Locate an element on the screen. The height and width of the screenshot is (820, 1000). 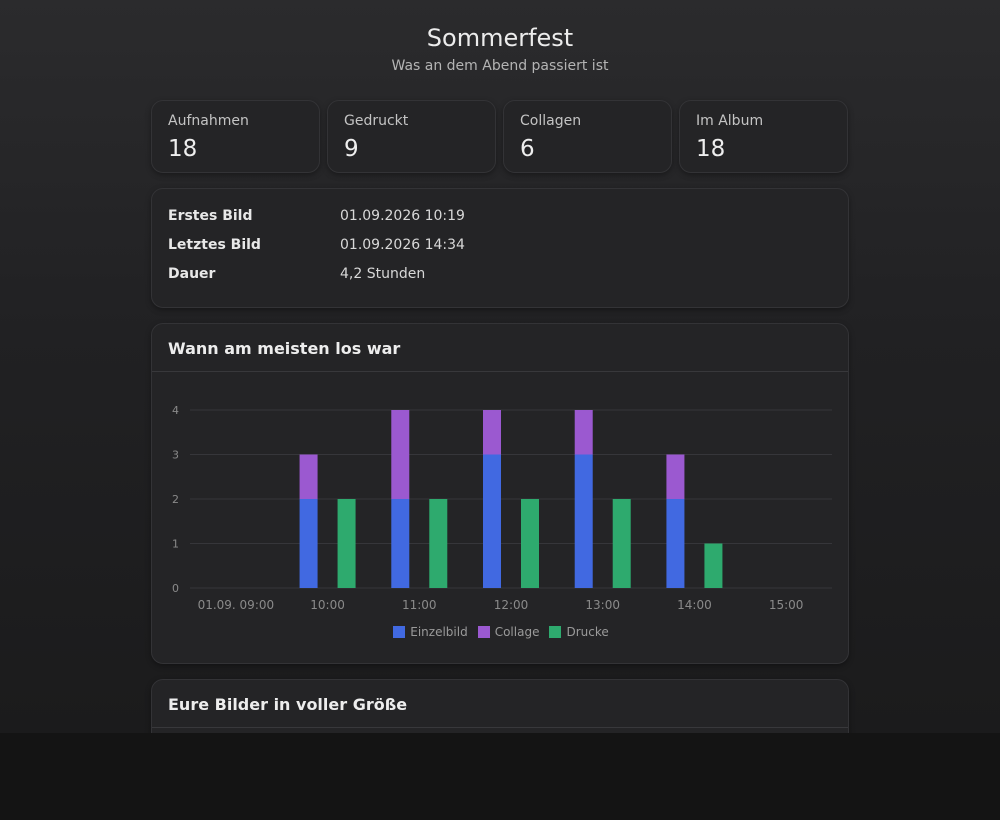
chart-legend: Einzelbild Collage Drucke is located at coordinates (501, 632).